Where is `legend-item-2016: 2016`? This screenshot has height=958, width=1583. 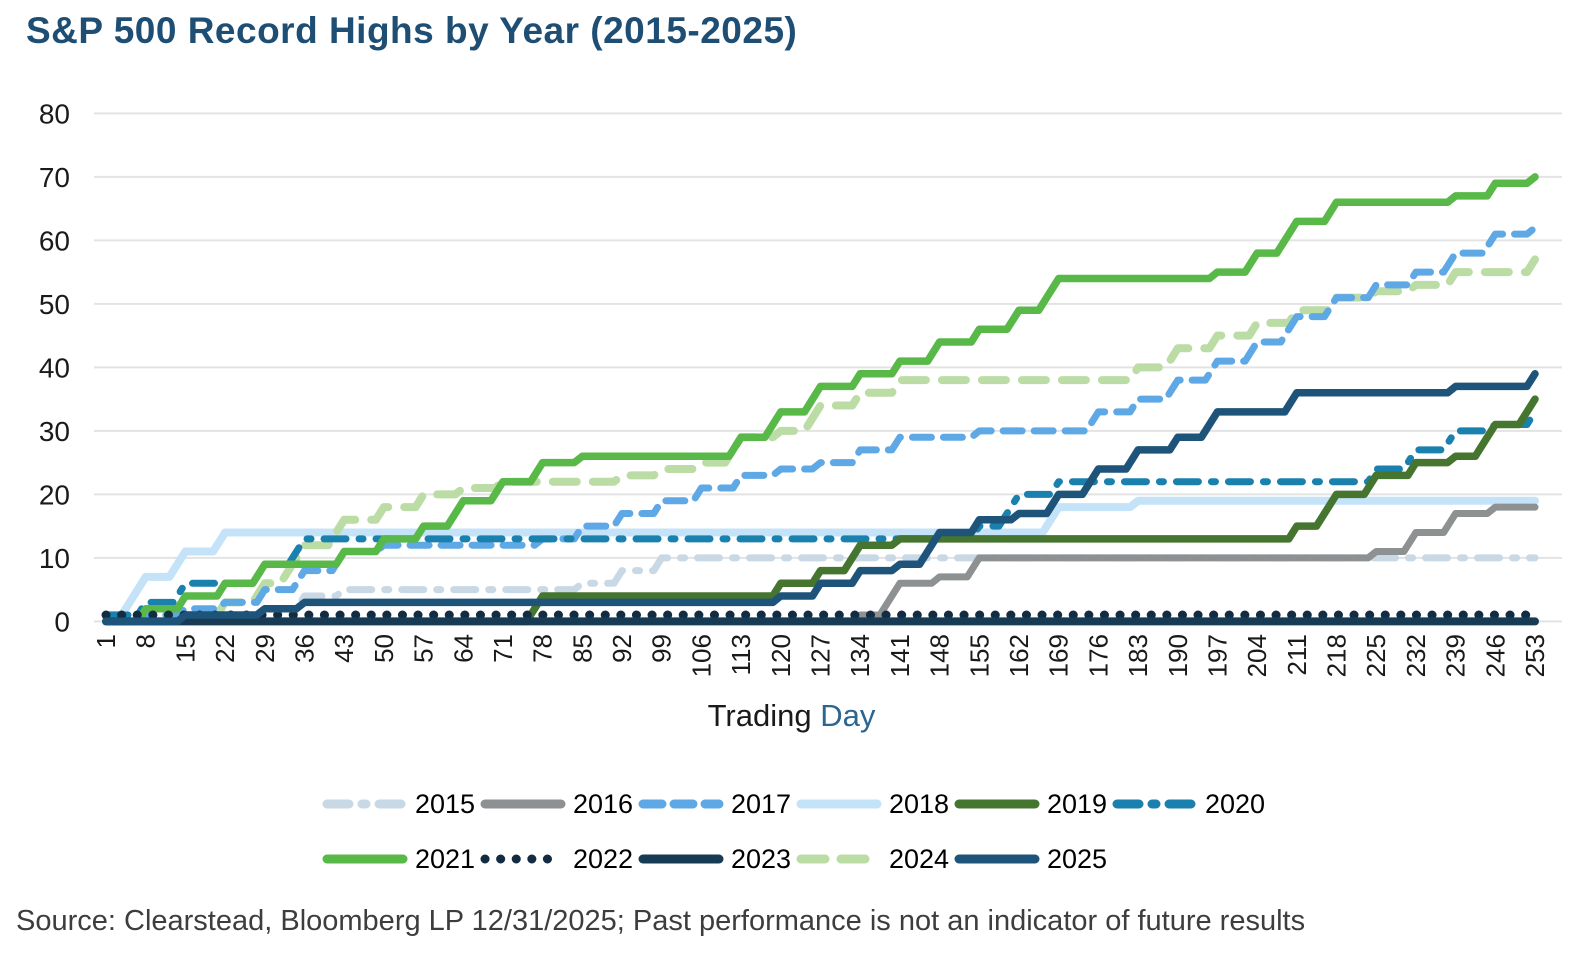
legend-item-2016: 2016 is located at coordinates (559, 804).